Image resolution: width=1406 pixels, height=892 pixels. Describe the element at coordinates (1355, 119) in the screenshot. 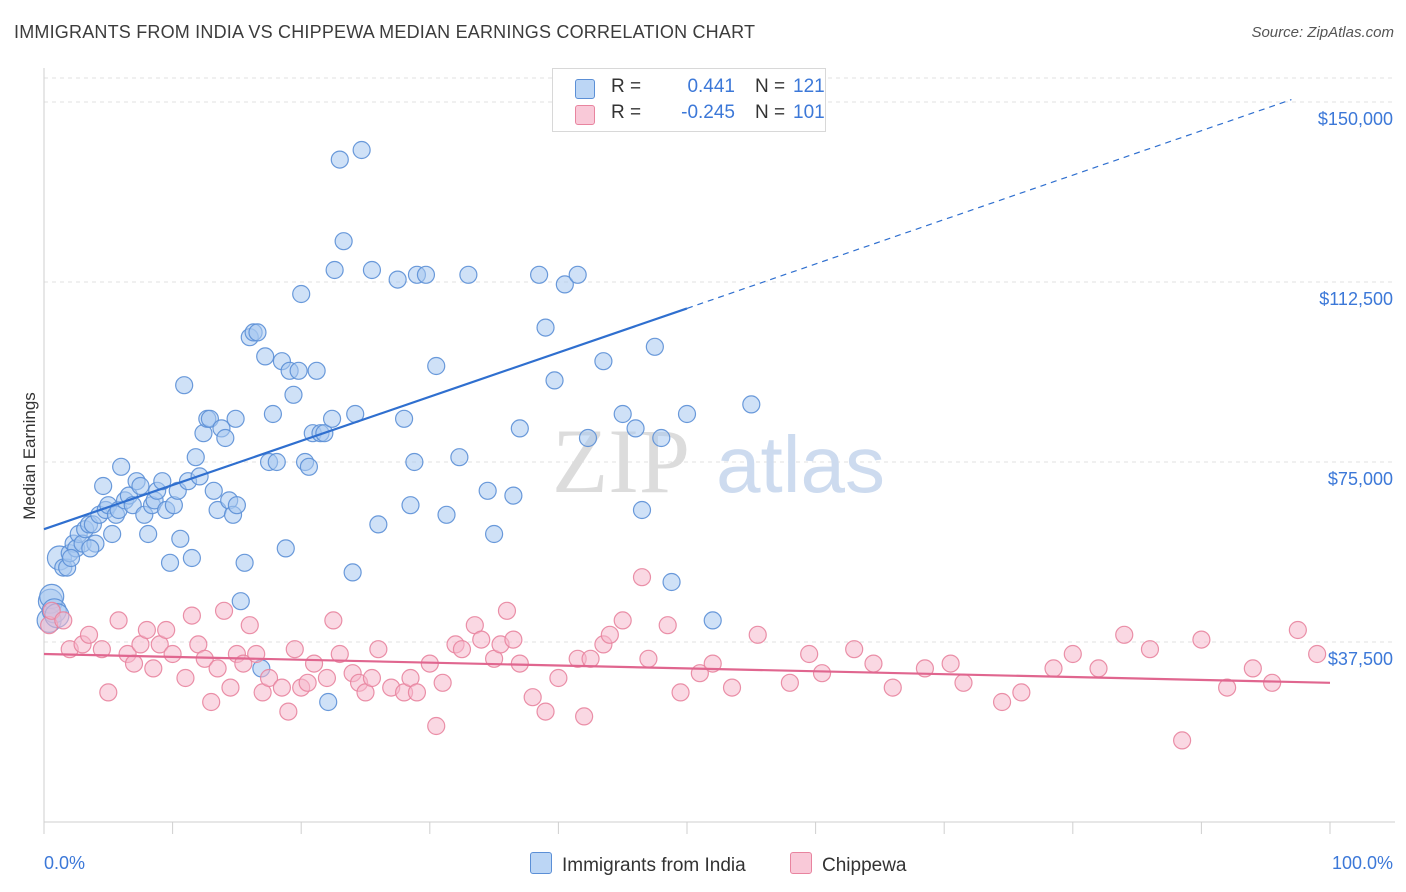

I see `y-tick-label: $150,000` at that location.